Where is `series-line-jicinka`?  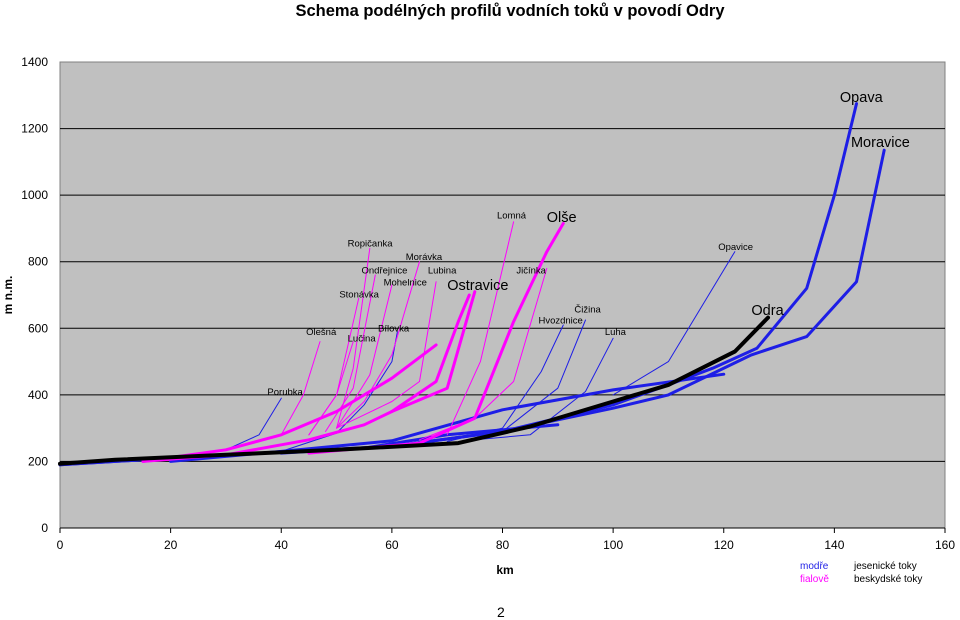
series-line-jicinka is located at coordinates (483, 354).